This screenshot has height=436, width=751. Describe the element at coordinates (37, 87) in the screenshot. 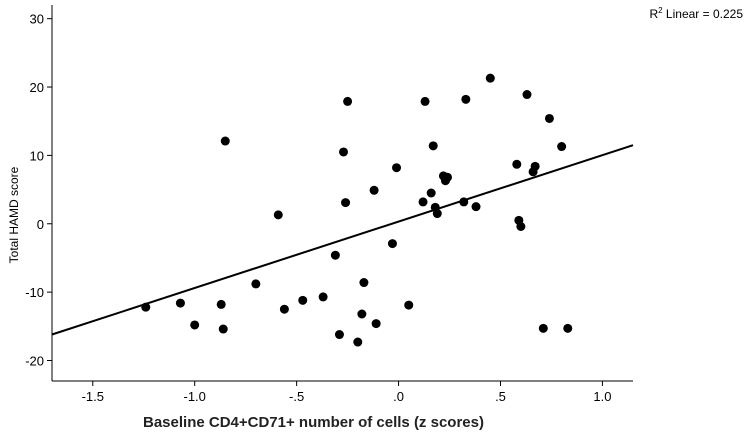

I see `y-tick-label: 20` at that location.